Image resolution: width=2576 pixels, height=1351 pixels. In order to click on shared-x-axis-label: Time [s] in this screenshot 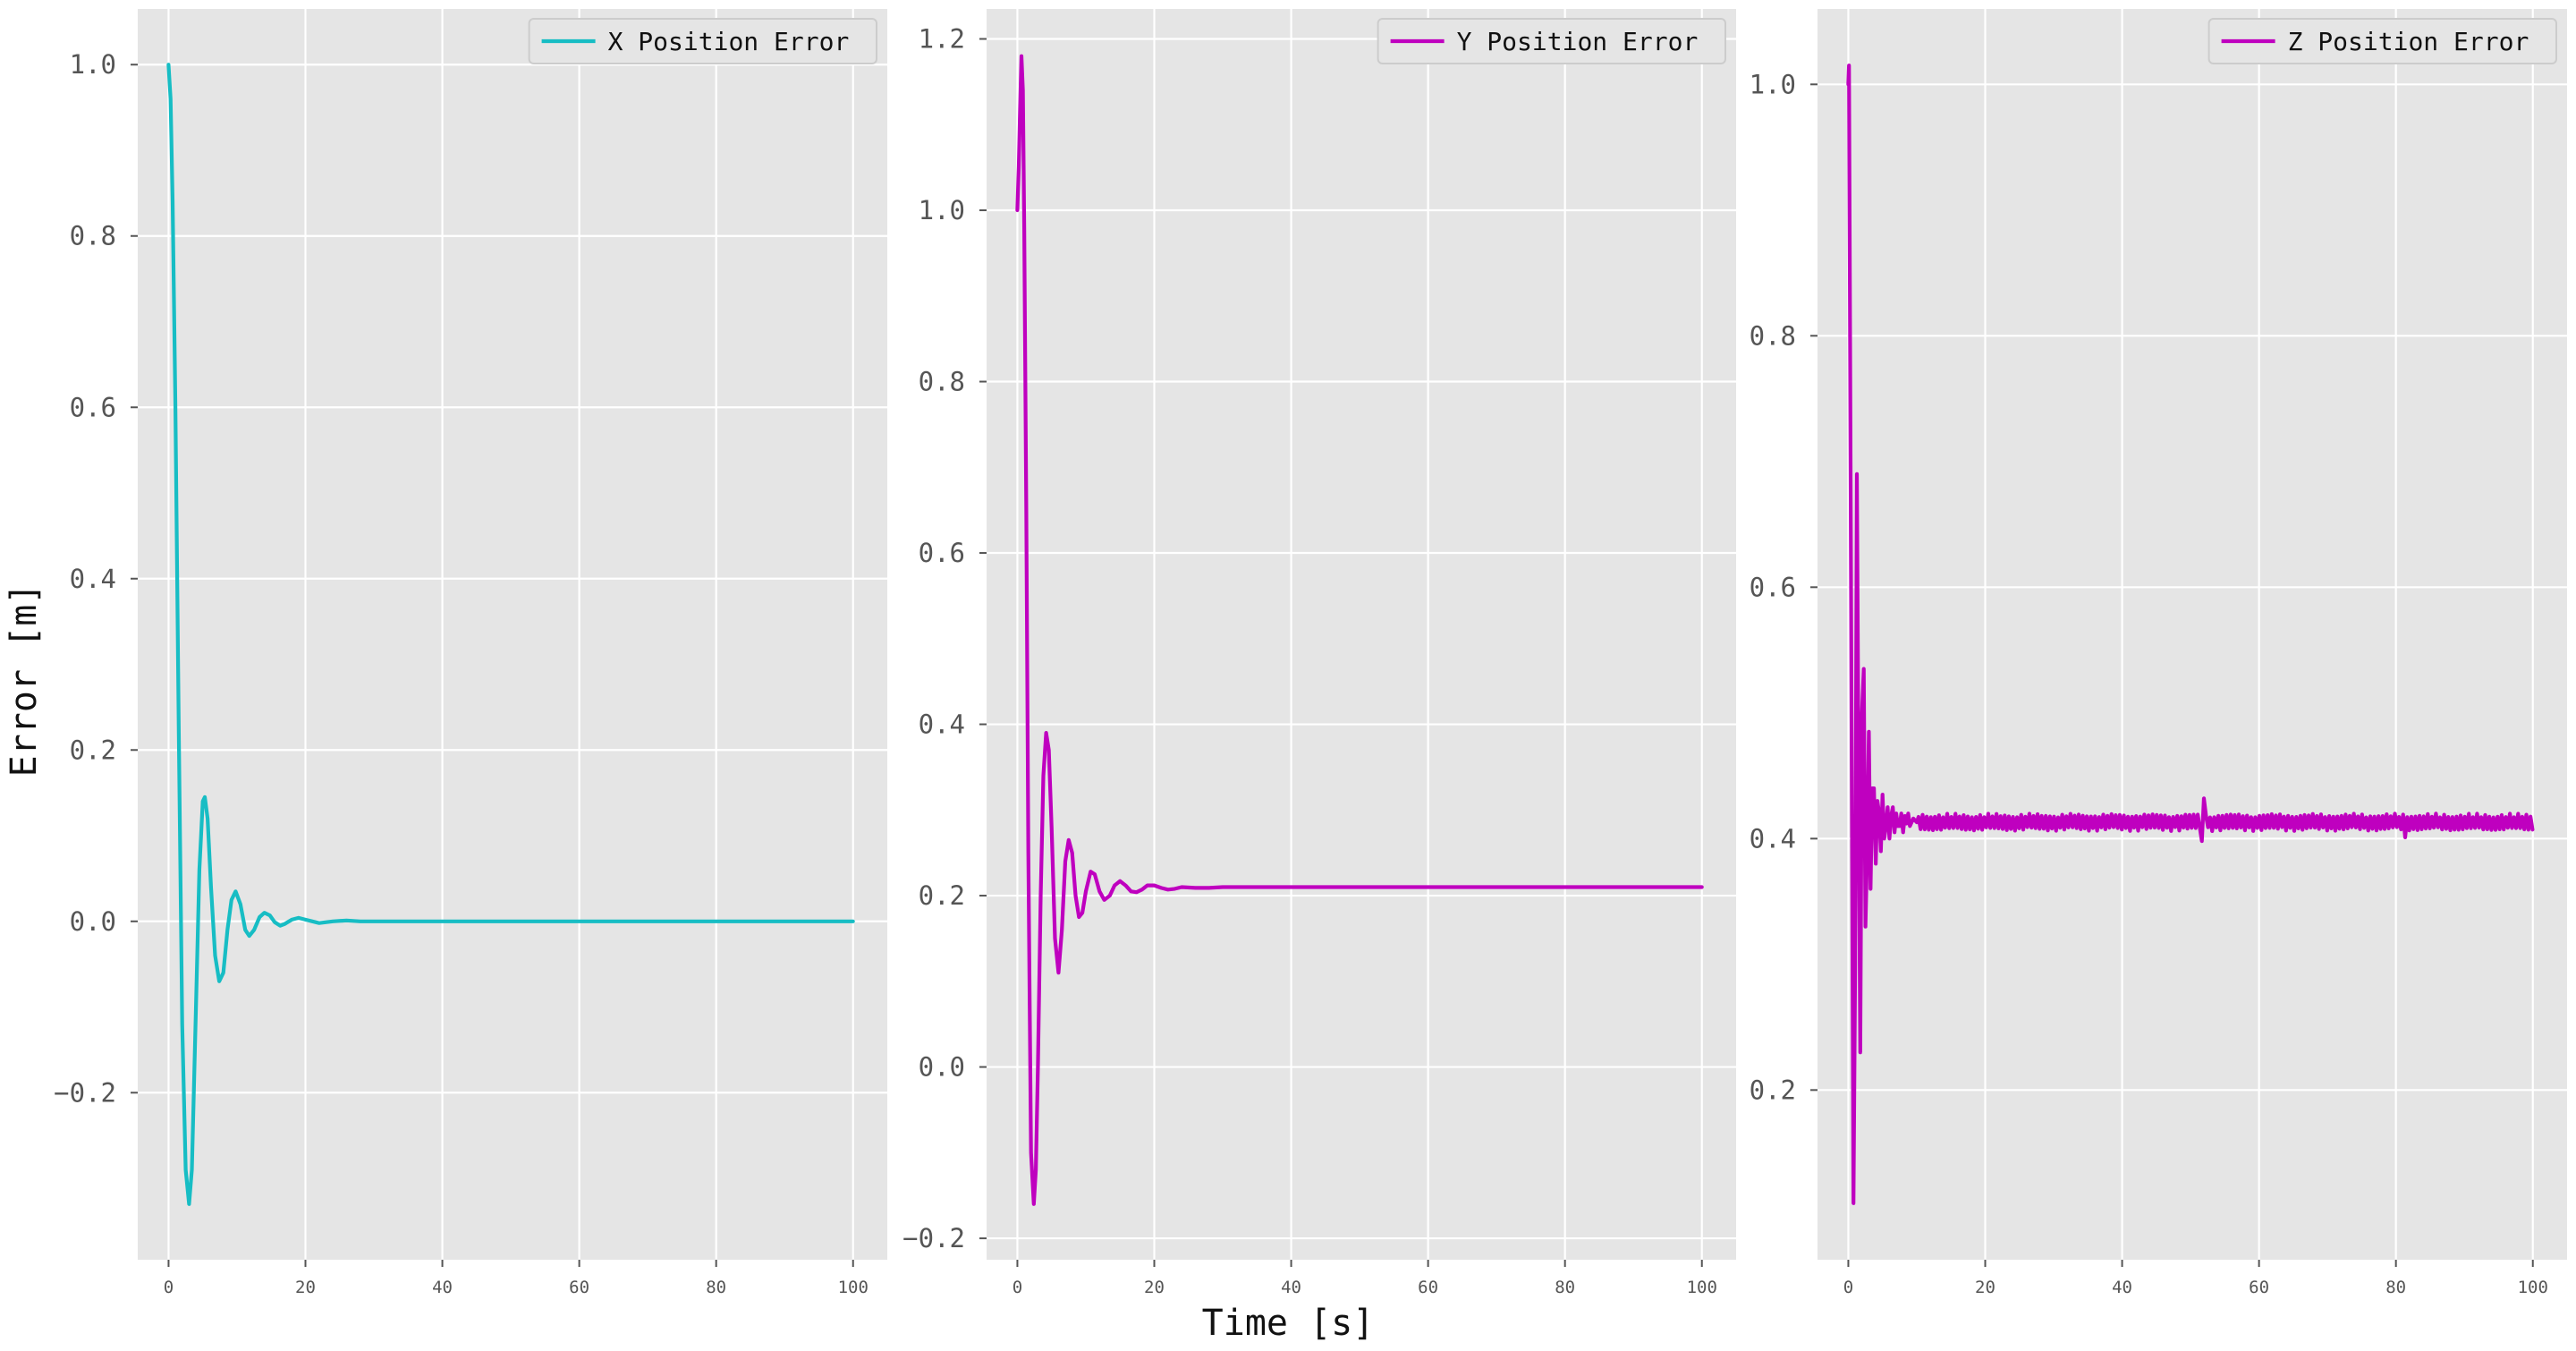, I will do `click(1288, 1324)`.